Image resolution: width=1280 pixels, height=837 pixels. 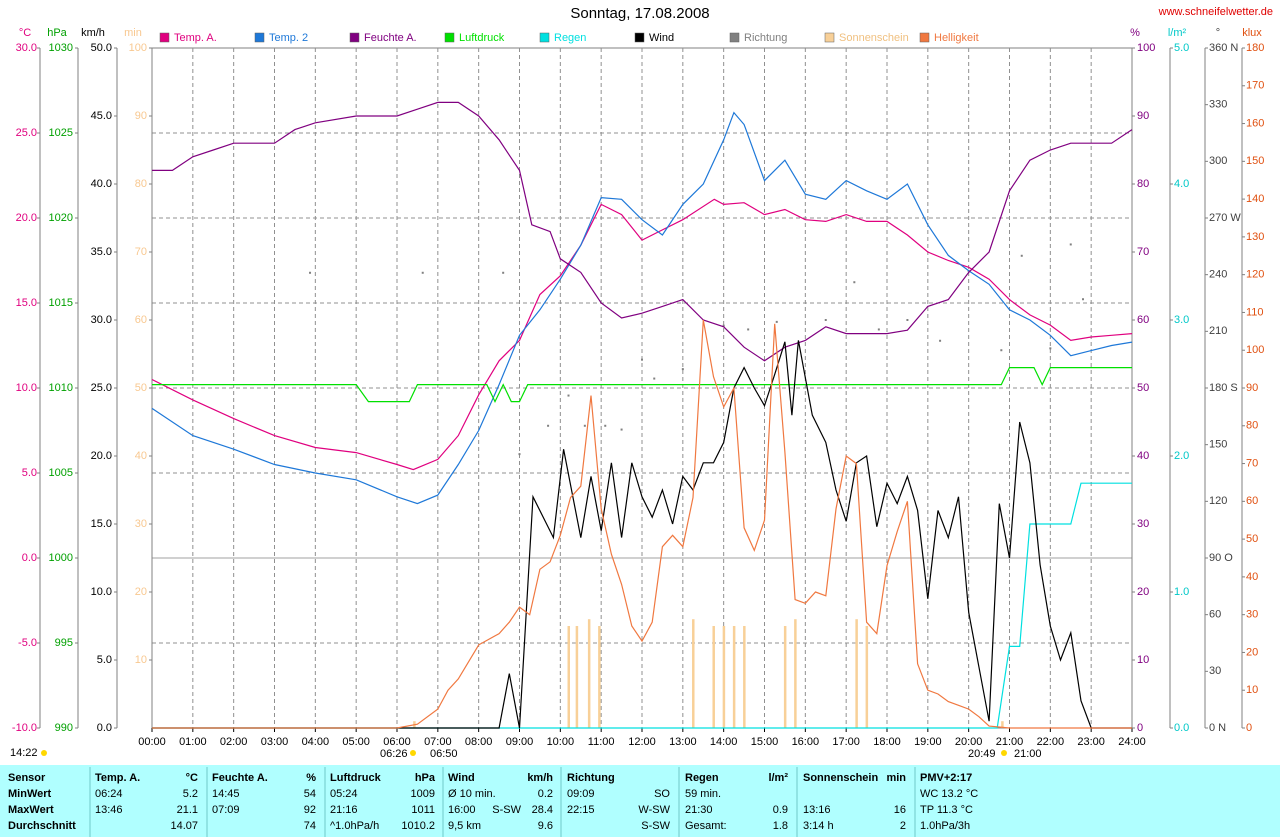 What do you see at coordinates (1255, 161) in the screenshot?
I see `y-tick-label: 150` at bounding box center [1255, 161].